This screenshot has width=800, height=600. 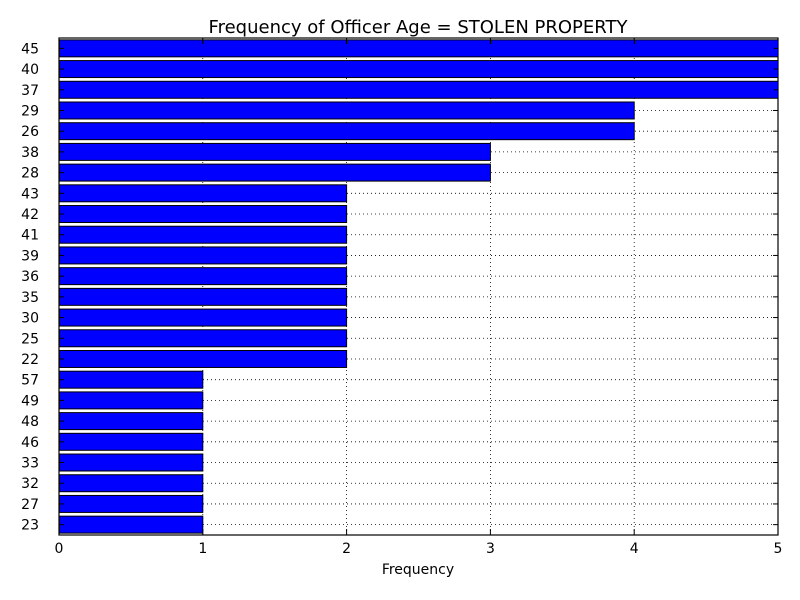 What do you see at coordinates (30, 422) in the screenshot?
I see `y-tick-label: 48` at bounding box center [30, 422].